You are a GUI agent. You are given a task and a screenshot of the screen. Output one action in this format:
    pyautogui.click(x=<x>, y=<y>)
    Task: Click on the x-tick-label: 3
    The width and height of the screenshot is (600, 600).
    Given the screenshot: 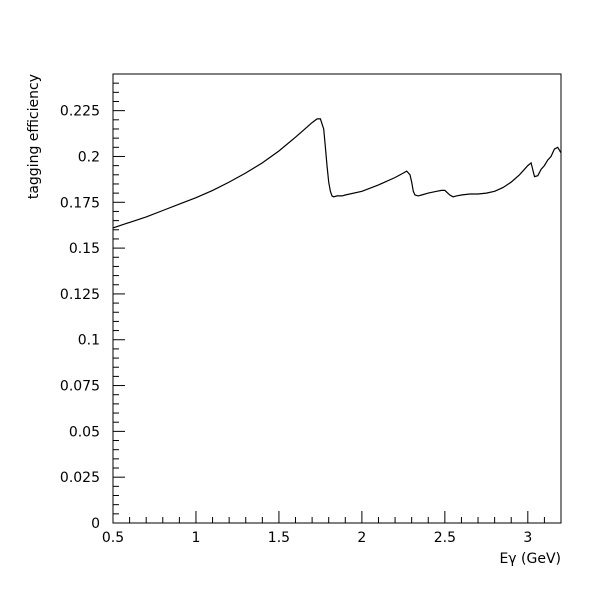 What is the action you would take?
    pyautogui.click(x=527, y=538)
    